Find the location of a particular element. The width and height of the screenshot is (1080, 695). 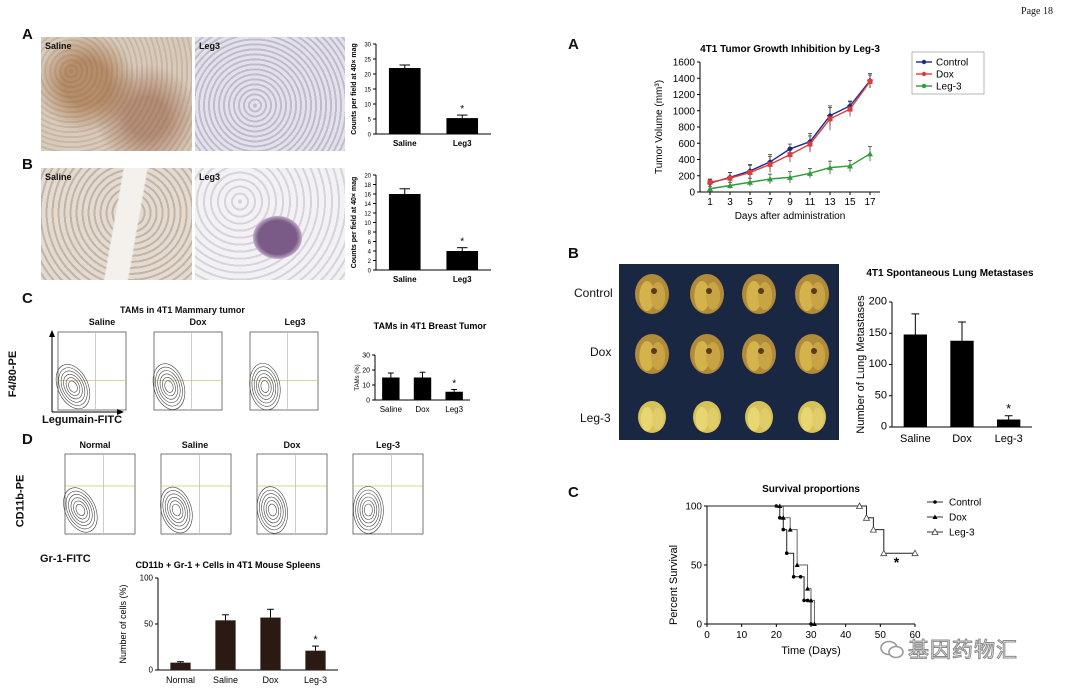

lung-row-label: Leg-3 is located at coordinates (595, 418).